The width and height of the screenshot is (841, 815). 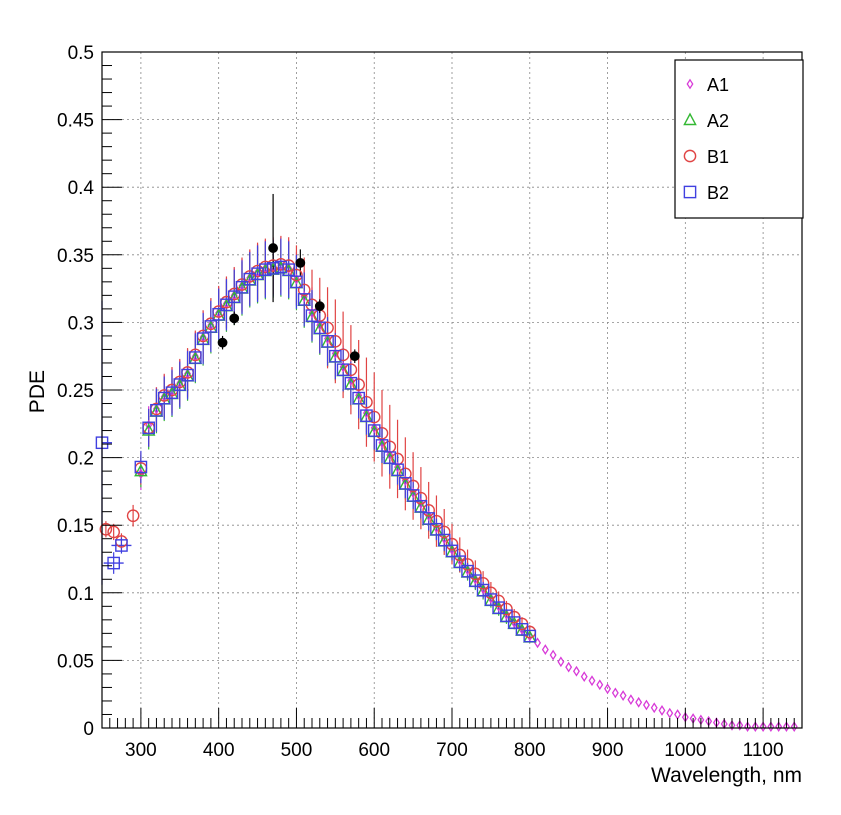 What do you see at coordinates (718, 85) in the screenshot?
I see `legend-label-a1: A1` at bounding box center [718, 85].